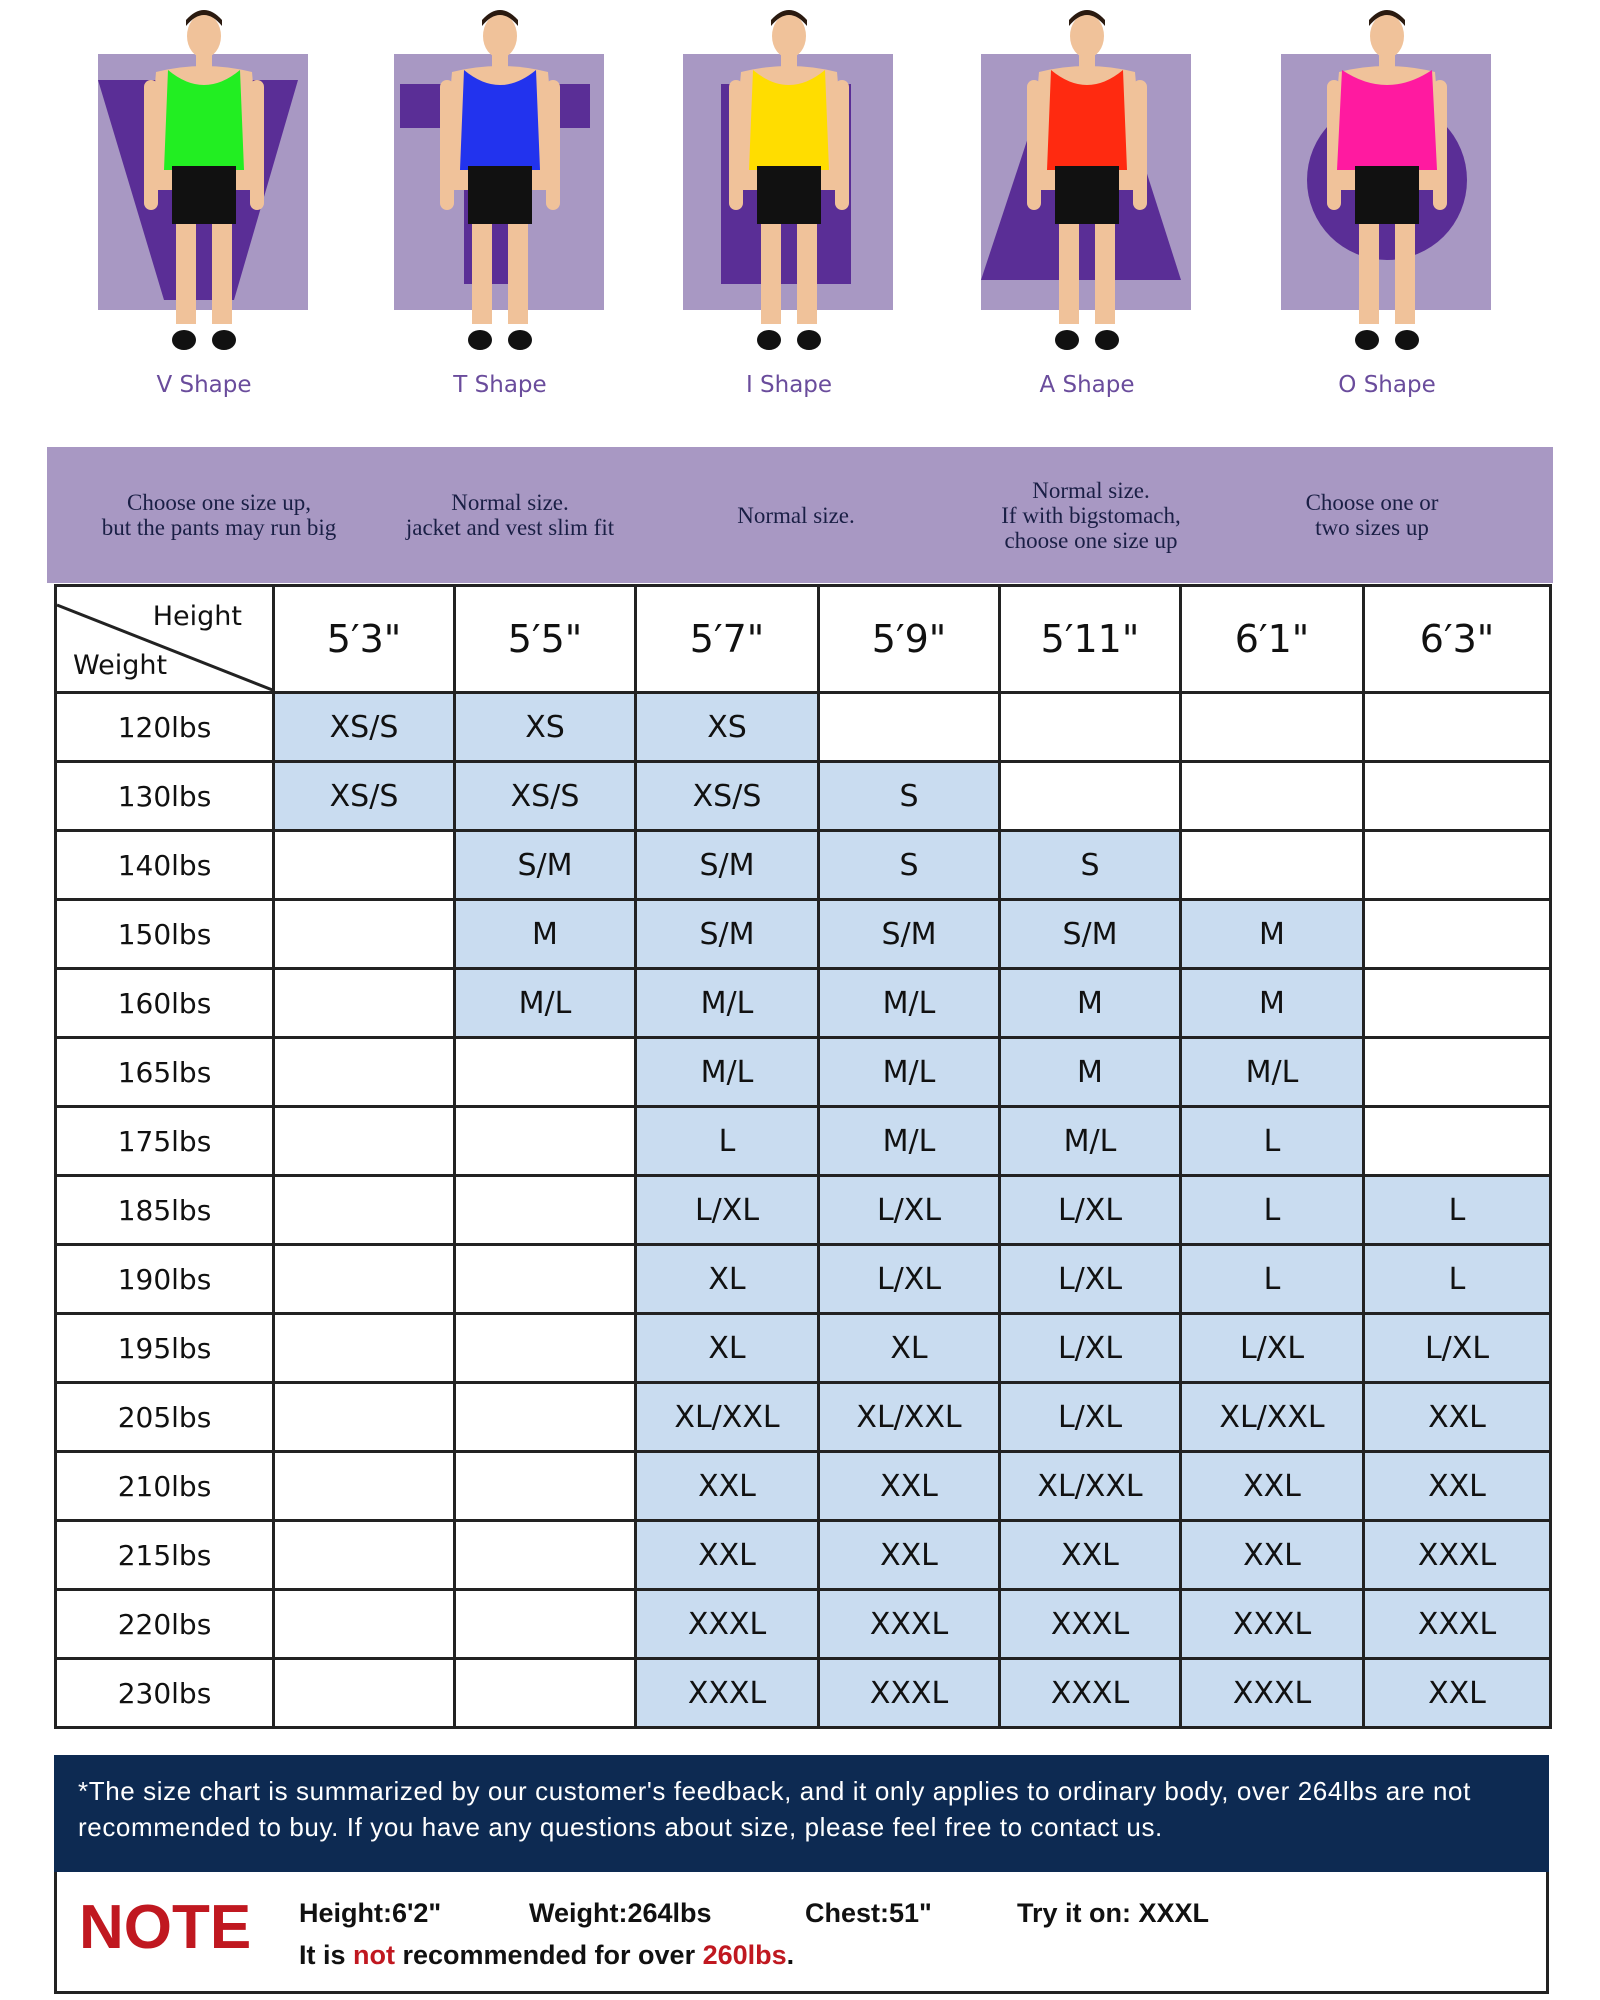 The height and width of the screenshot is (2000, 1600). Describe the element at coordinates (549, 1955) in the screenshot. I see `note-warning-text: recommended for over` at that location.